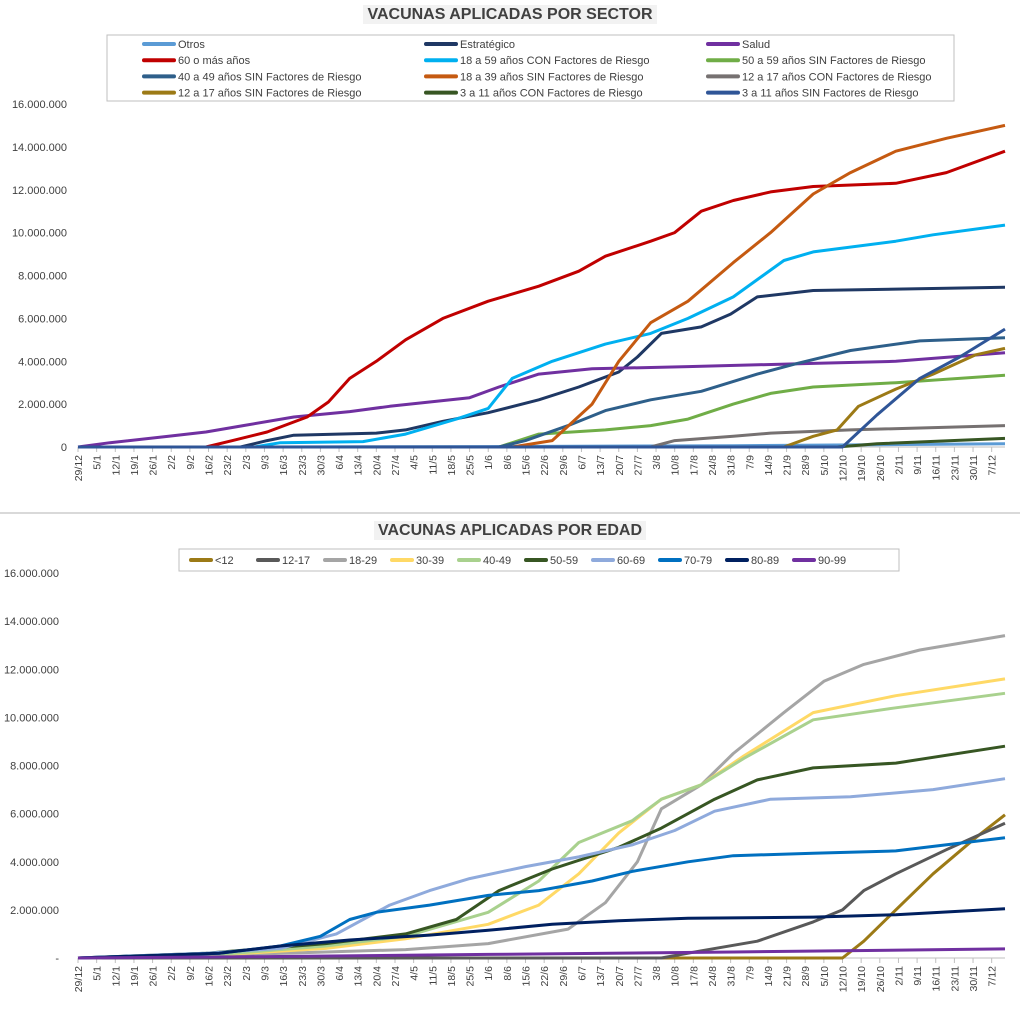 The width and height of the screenshot is (1020, 1025). I want to click on legend-label: 18-29, so click(363, 561).